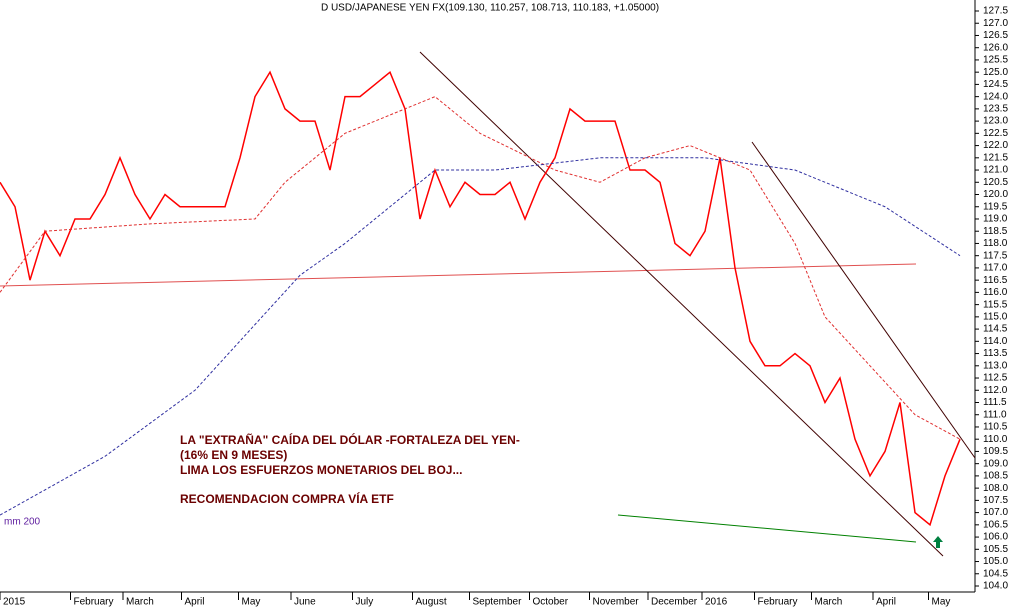 The width and height of the screenshot is (1024, 608). Describe the element at coordinates (995, 121) in the screenshot. I see `y-tick-label: 123.0` at that location.